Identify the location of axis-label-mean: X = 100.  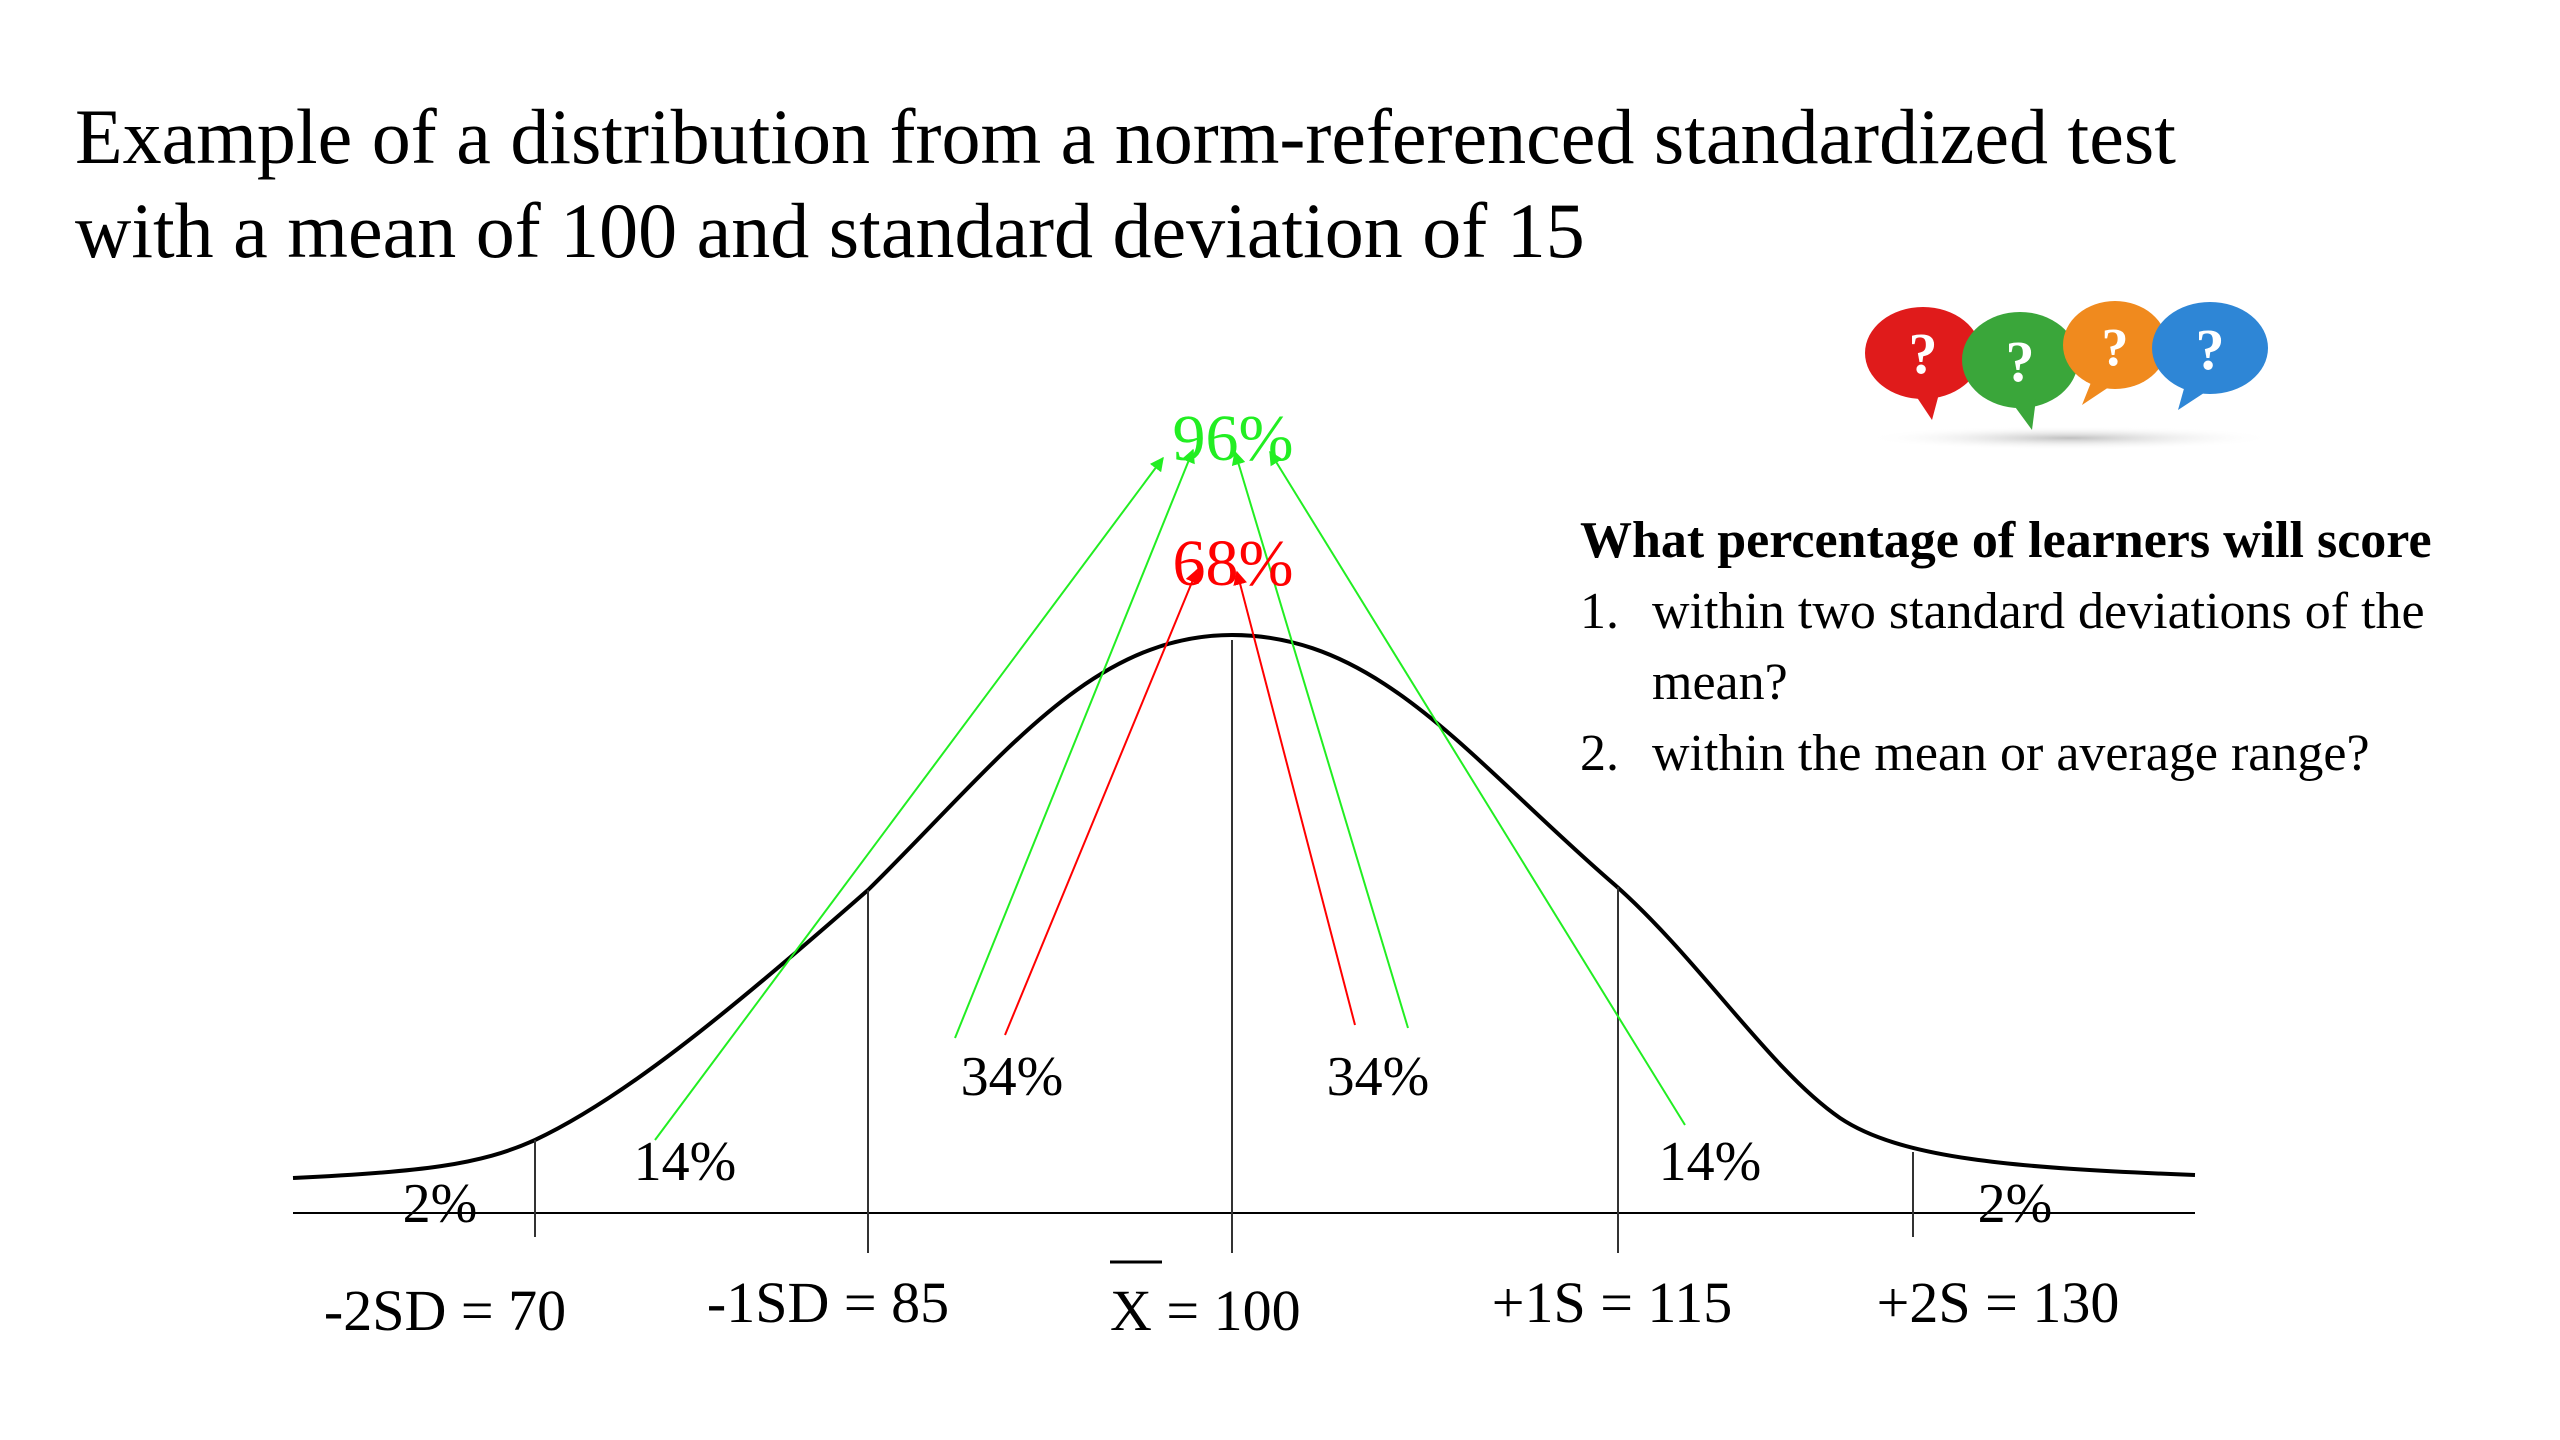
(1205, 1310).